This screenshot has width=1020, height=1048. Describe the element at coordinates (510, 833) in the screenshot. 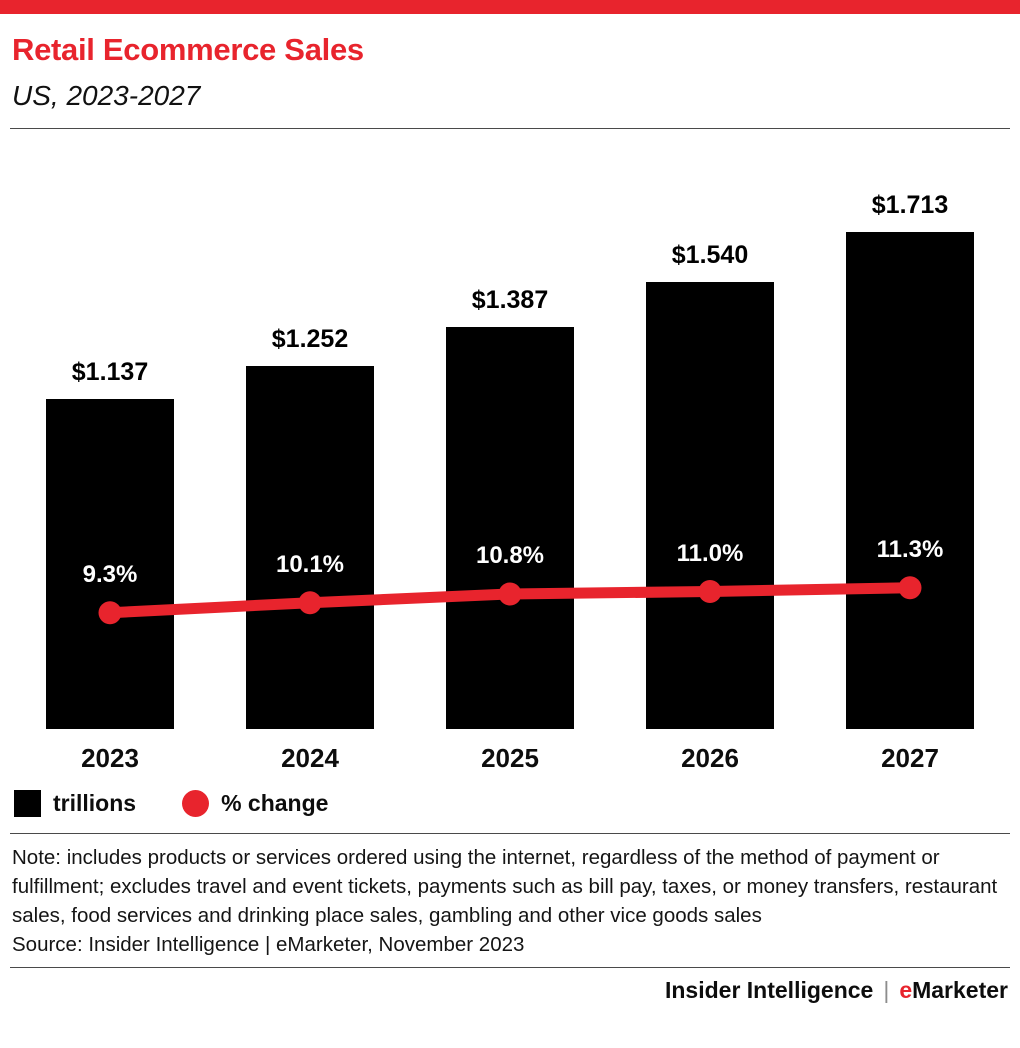

I see `divider-note` at that location.